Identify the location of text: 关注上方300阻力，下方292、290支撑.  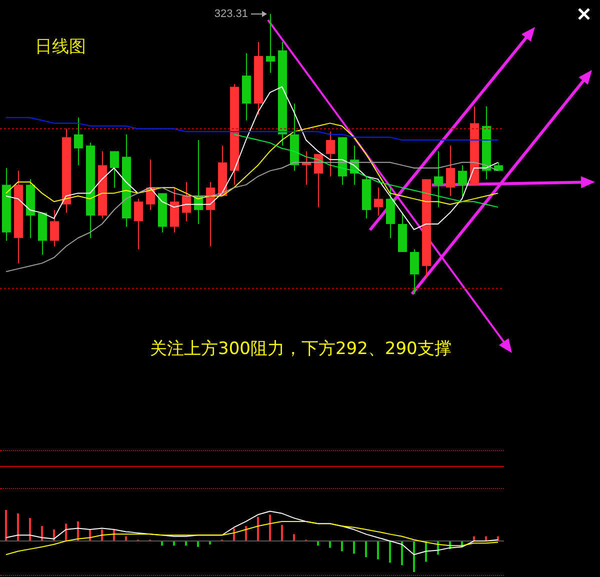
(301, 349).